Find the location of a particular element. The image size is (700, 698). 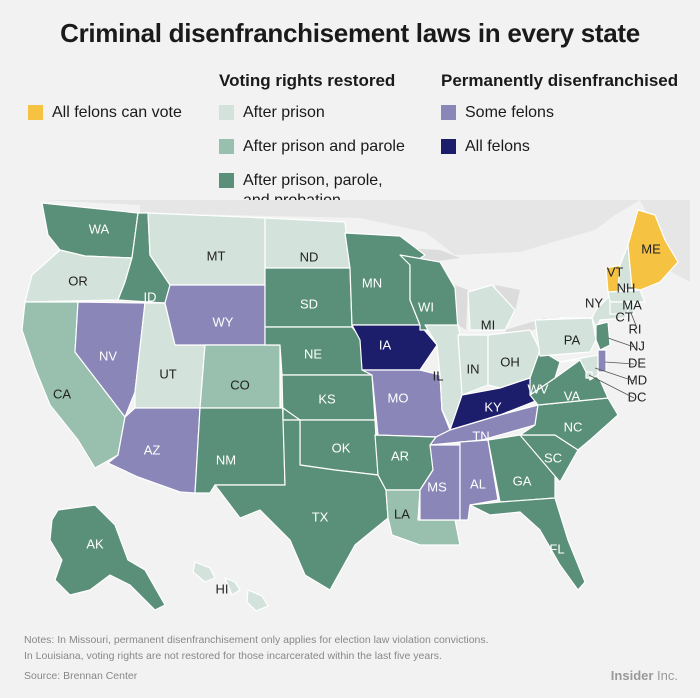

state-label-wa: WA is located at coordinates (99, 228).